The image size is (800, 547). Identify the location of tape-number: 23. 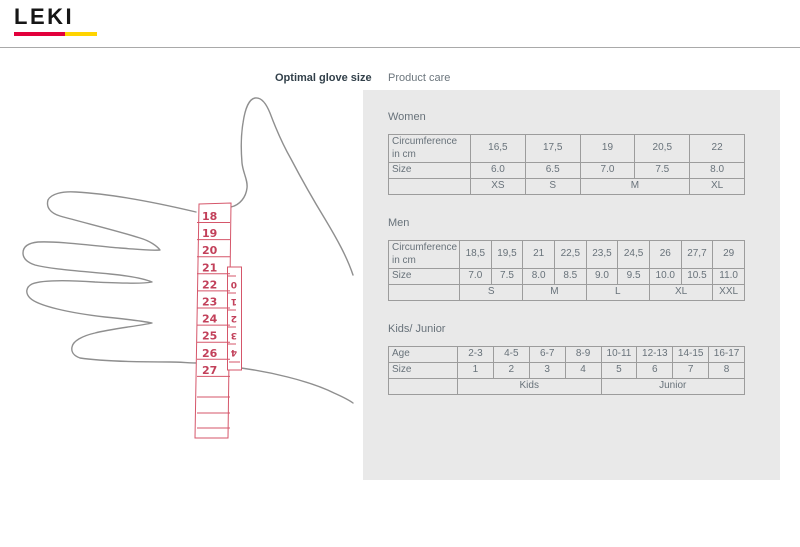
(209, 302).